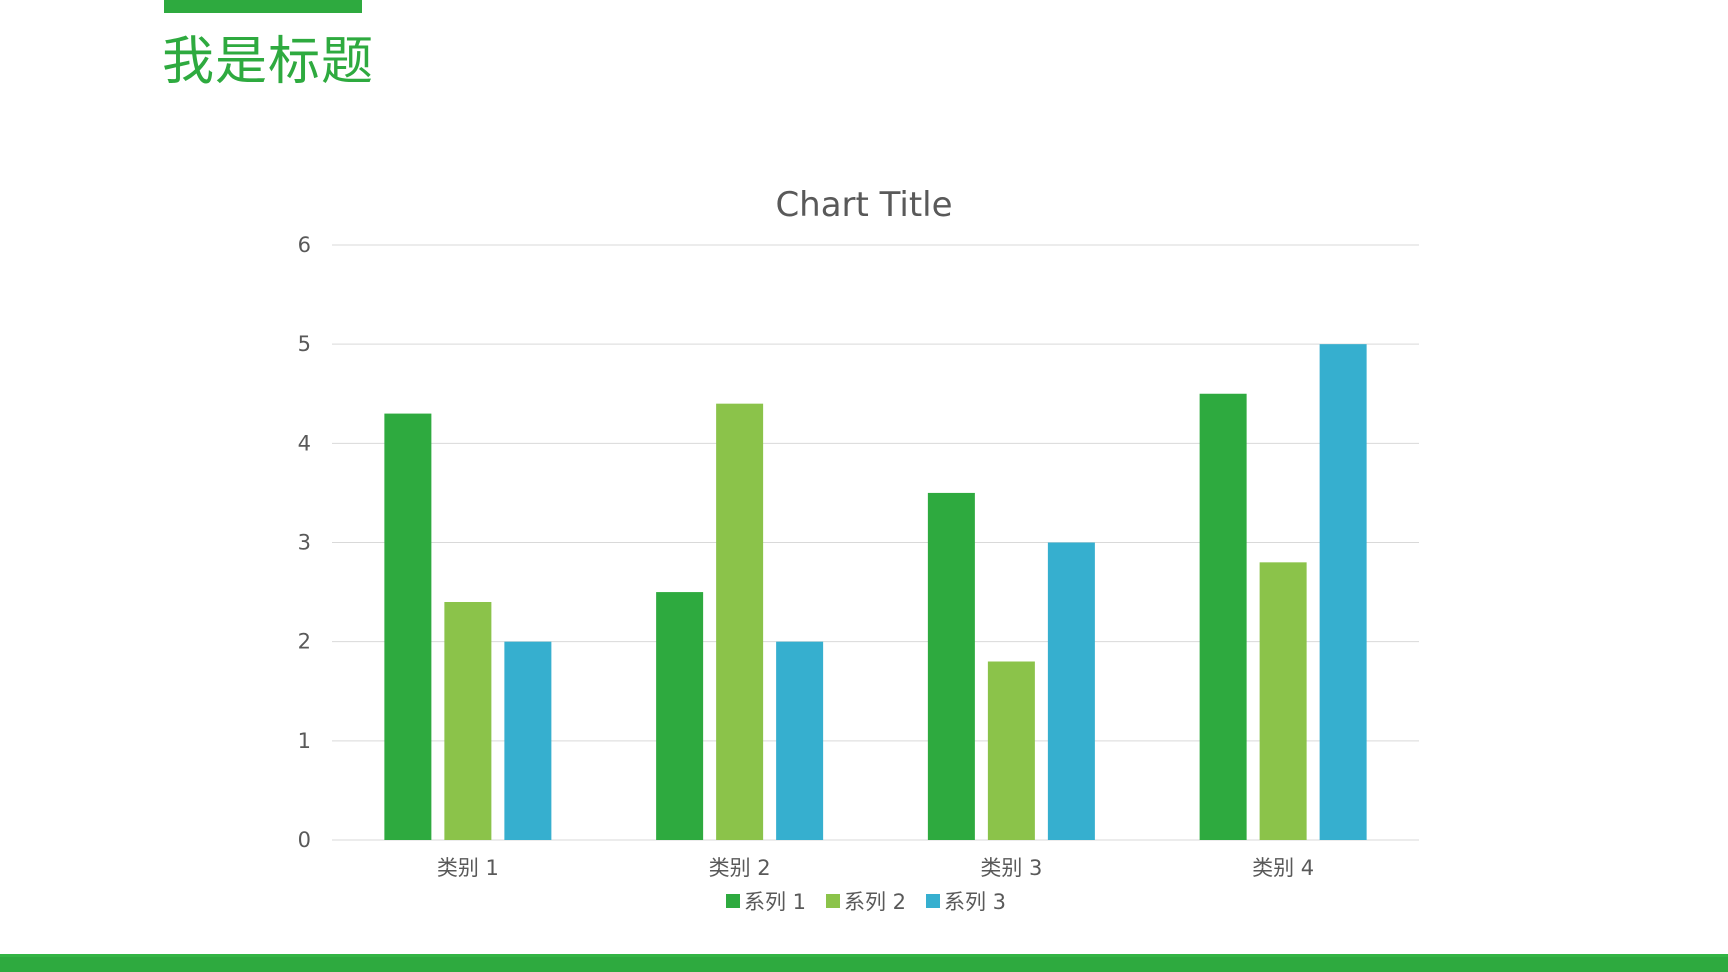  What do you see at coordinates (1283, 868) in the screenshot?
I see `x-category-label: 类别 4` at bounding box center [1283, 868].